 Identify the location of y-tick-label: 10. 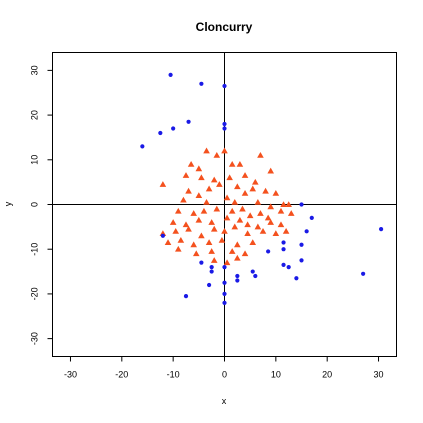
(35, 160).